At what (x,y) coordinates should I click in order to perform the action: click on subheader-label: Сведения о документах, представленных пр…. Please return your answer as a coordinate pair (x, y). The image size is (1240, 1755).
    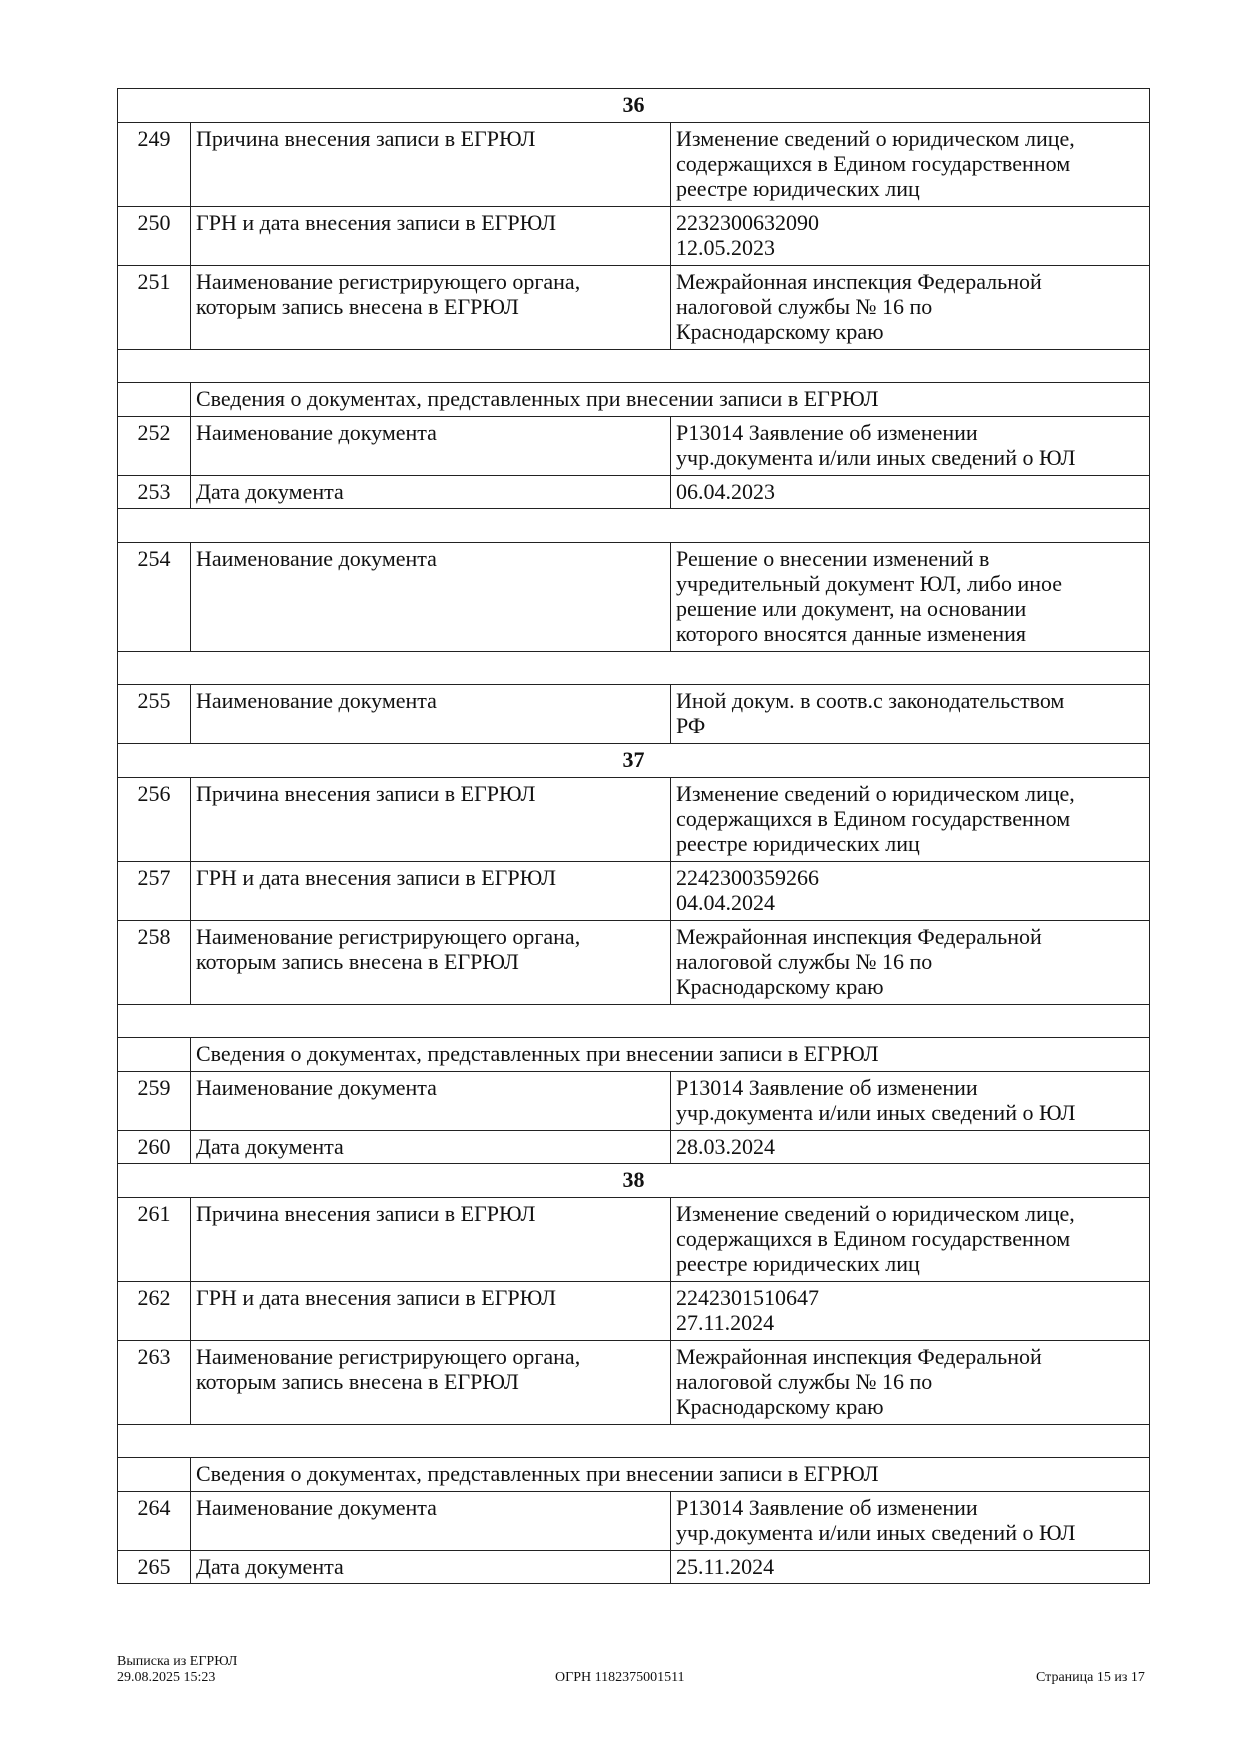
    Looking at the image, I should click on (670, 1054).